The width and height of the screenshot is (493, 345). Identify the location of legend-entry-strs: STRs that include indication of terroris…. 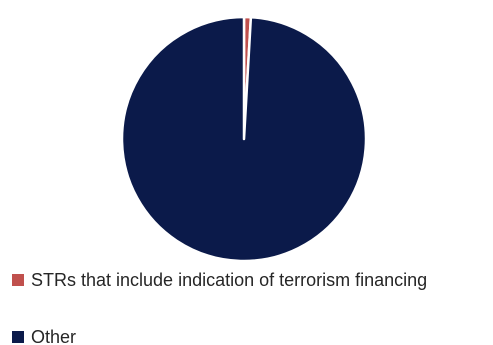
(219, 280).